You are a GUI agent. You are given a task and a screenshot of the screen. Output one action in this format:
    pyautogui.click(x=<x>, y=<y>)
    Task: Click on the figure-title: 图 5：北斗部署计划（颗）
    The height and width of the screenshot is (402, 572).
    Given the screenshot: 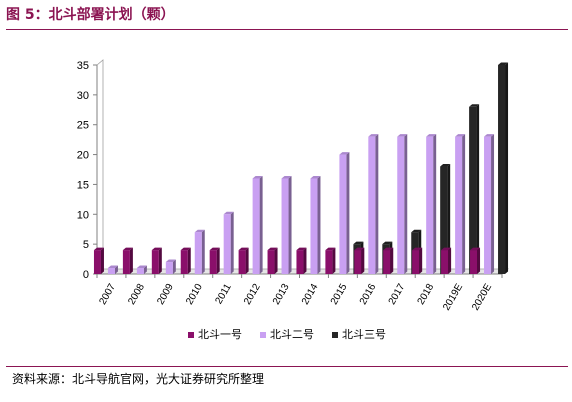 What is the action you would take?
    pyautogui.click(x=90, y=15)
    